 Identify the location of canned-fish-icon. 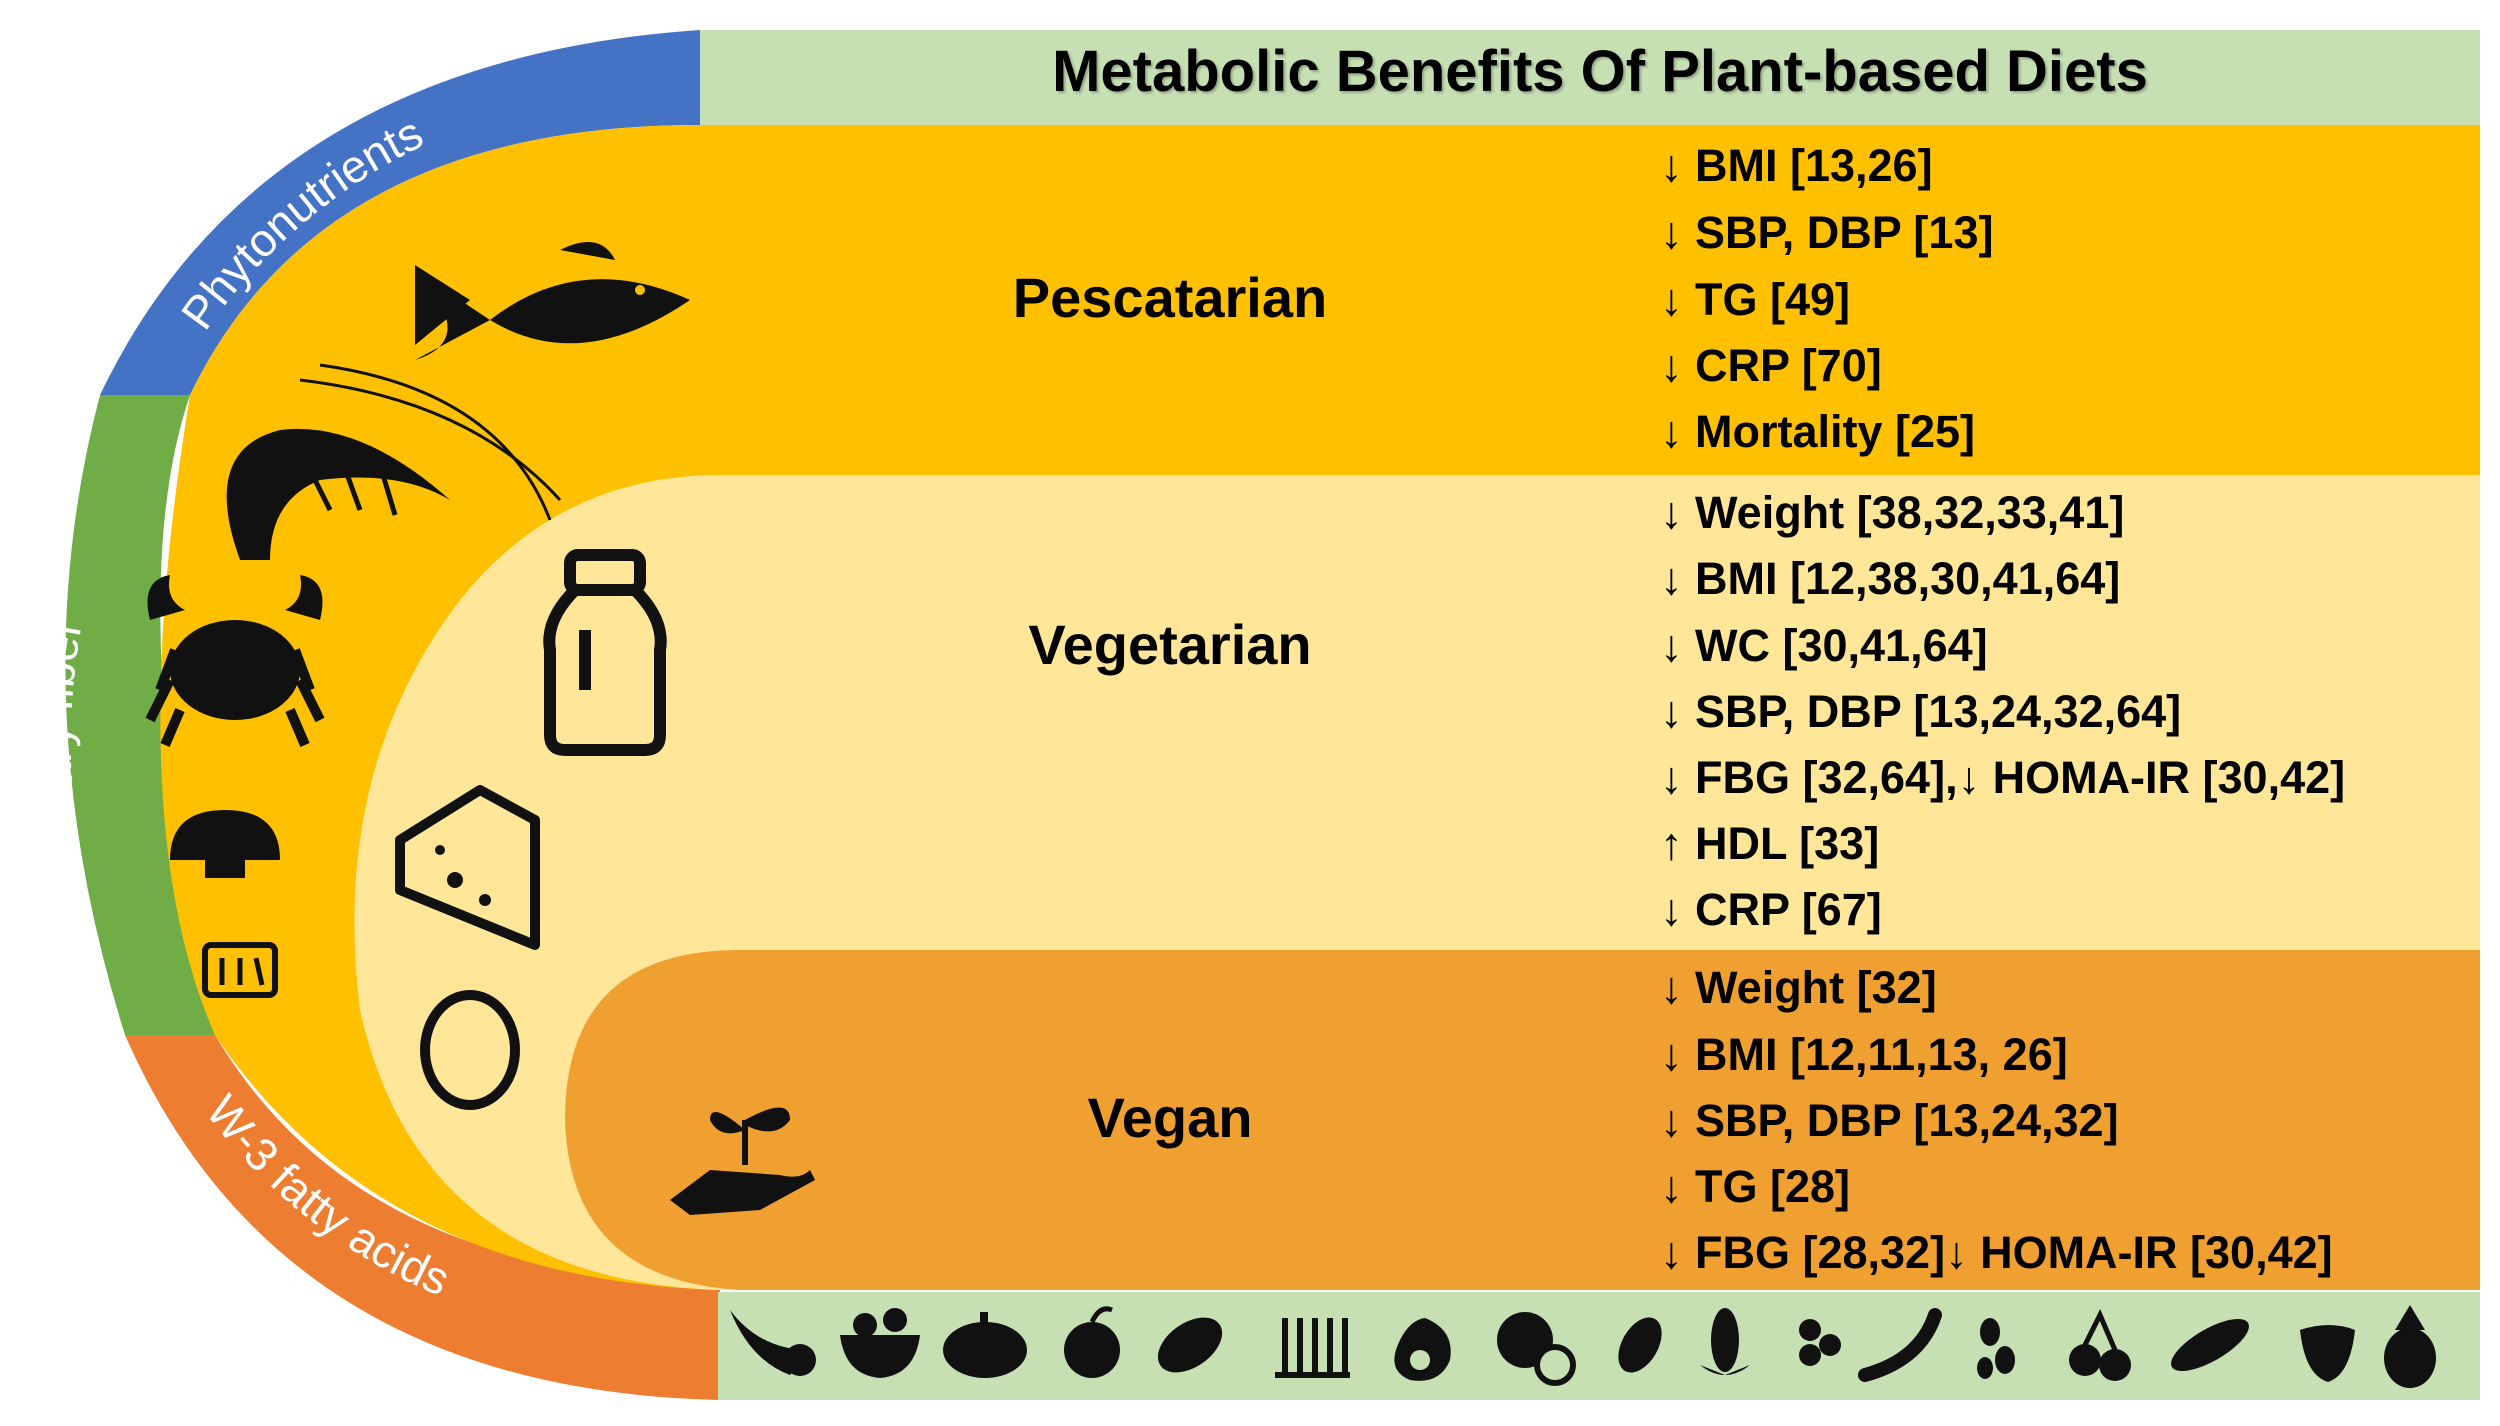
(240, 970).